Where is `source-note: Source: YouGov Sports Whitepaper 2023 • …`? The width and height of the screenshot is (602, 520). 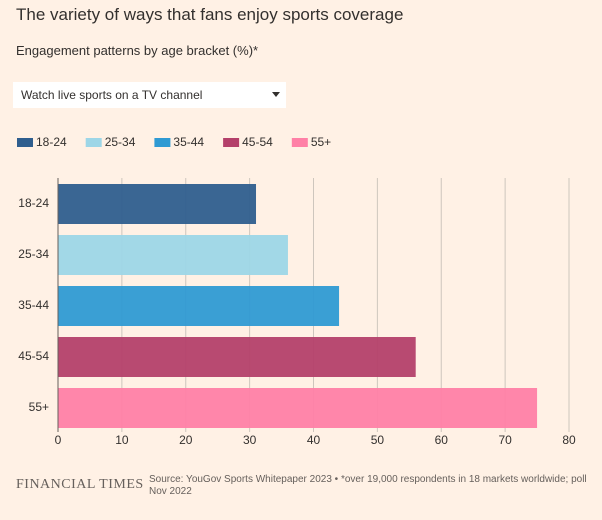 source-note: Source: YouGov Sports Whitepaper 2023 • … is located at coordinates (368, 485).